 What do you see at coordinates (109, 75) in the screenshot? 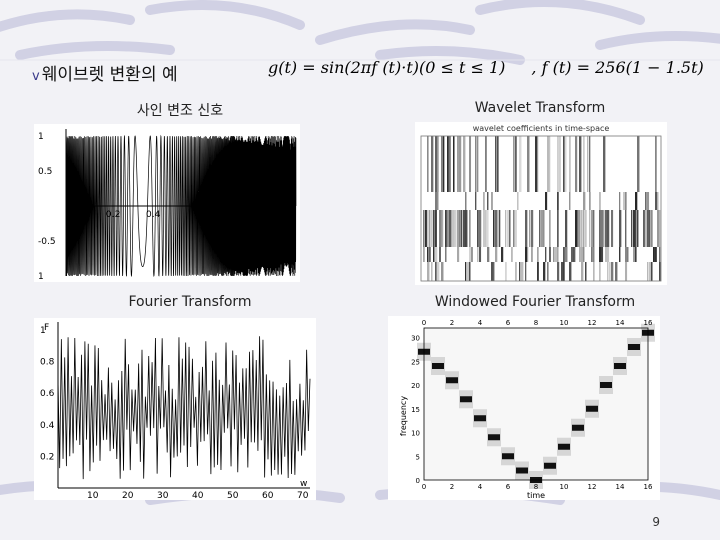
I see `slide-title-text: 웨이브렛 변환의 예` at bounding box center [109, 75].